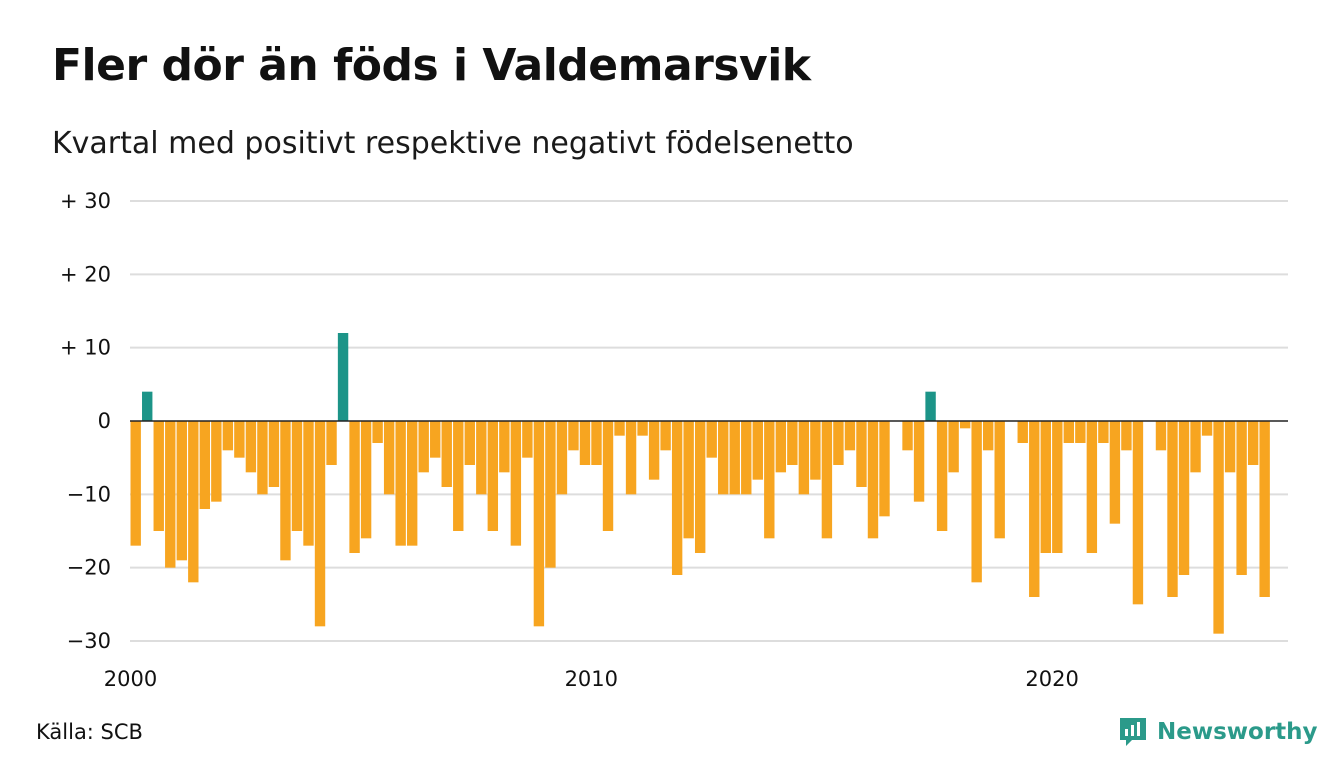  I want to click on newsworthy-logo: Newsworthy, so click(1218, 732).